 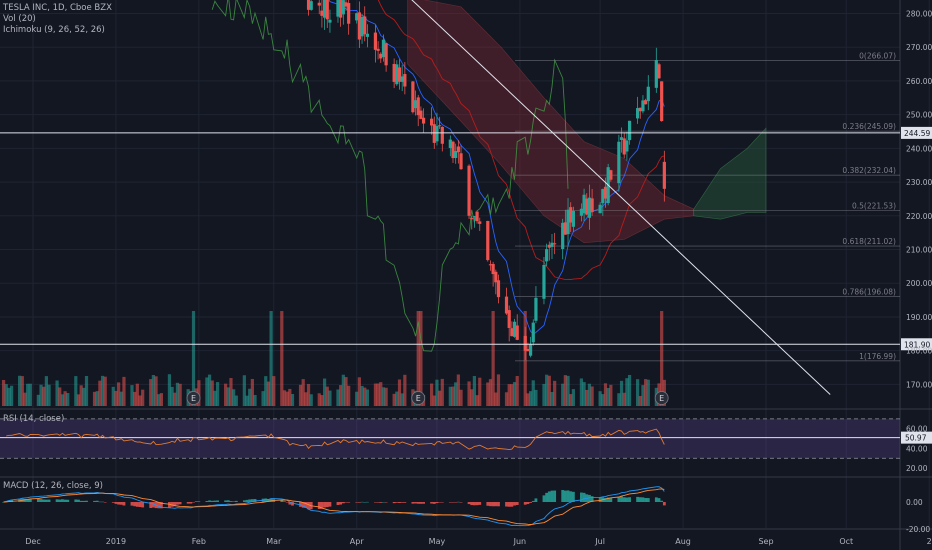 What do you see at coordinates (919, 250) in the screenshot?
I see `price-tick-7: 210.00` at bounding box center [919, 250].